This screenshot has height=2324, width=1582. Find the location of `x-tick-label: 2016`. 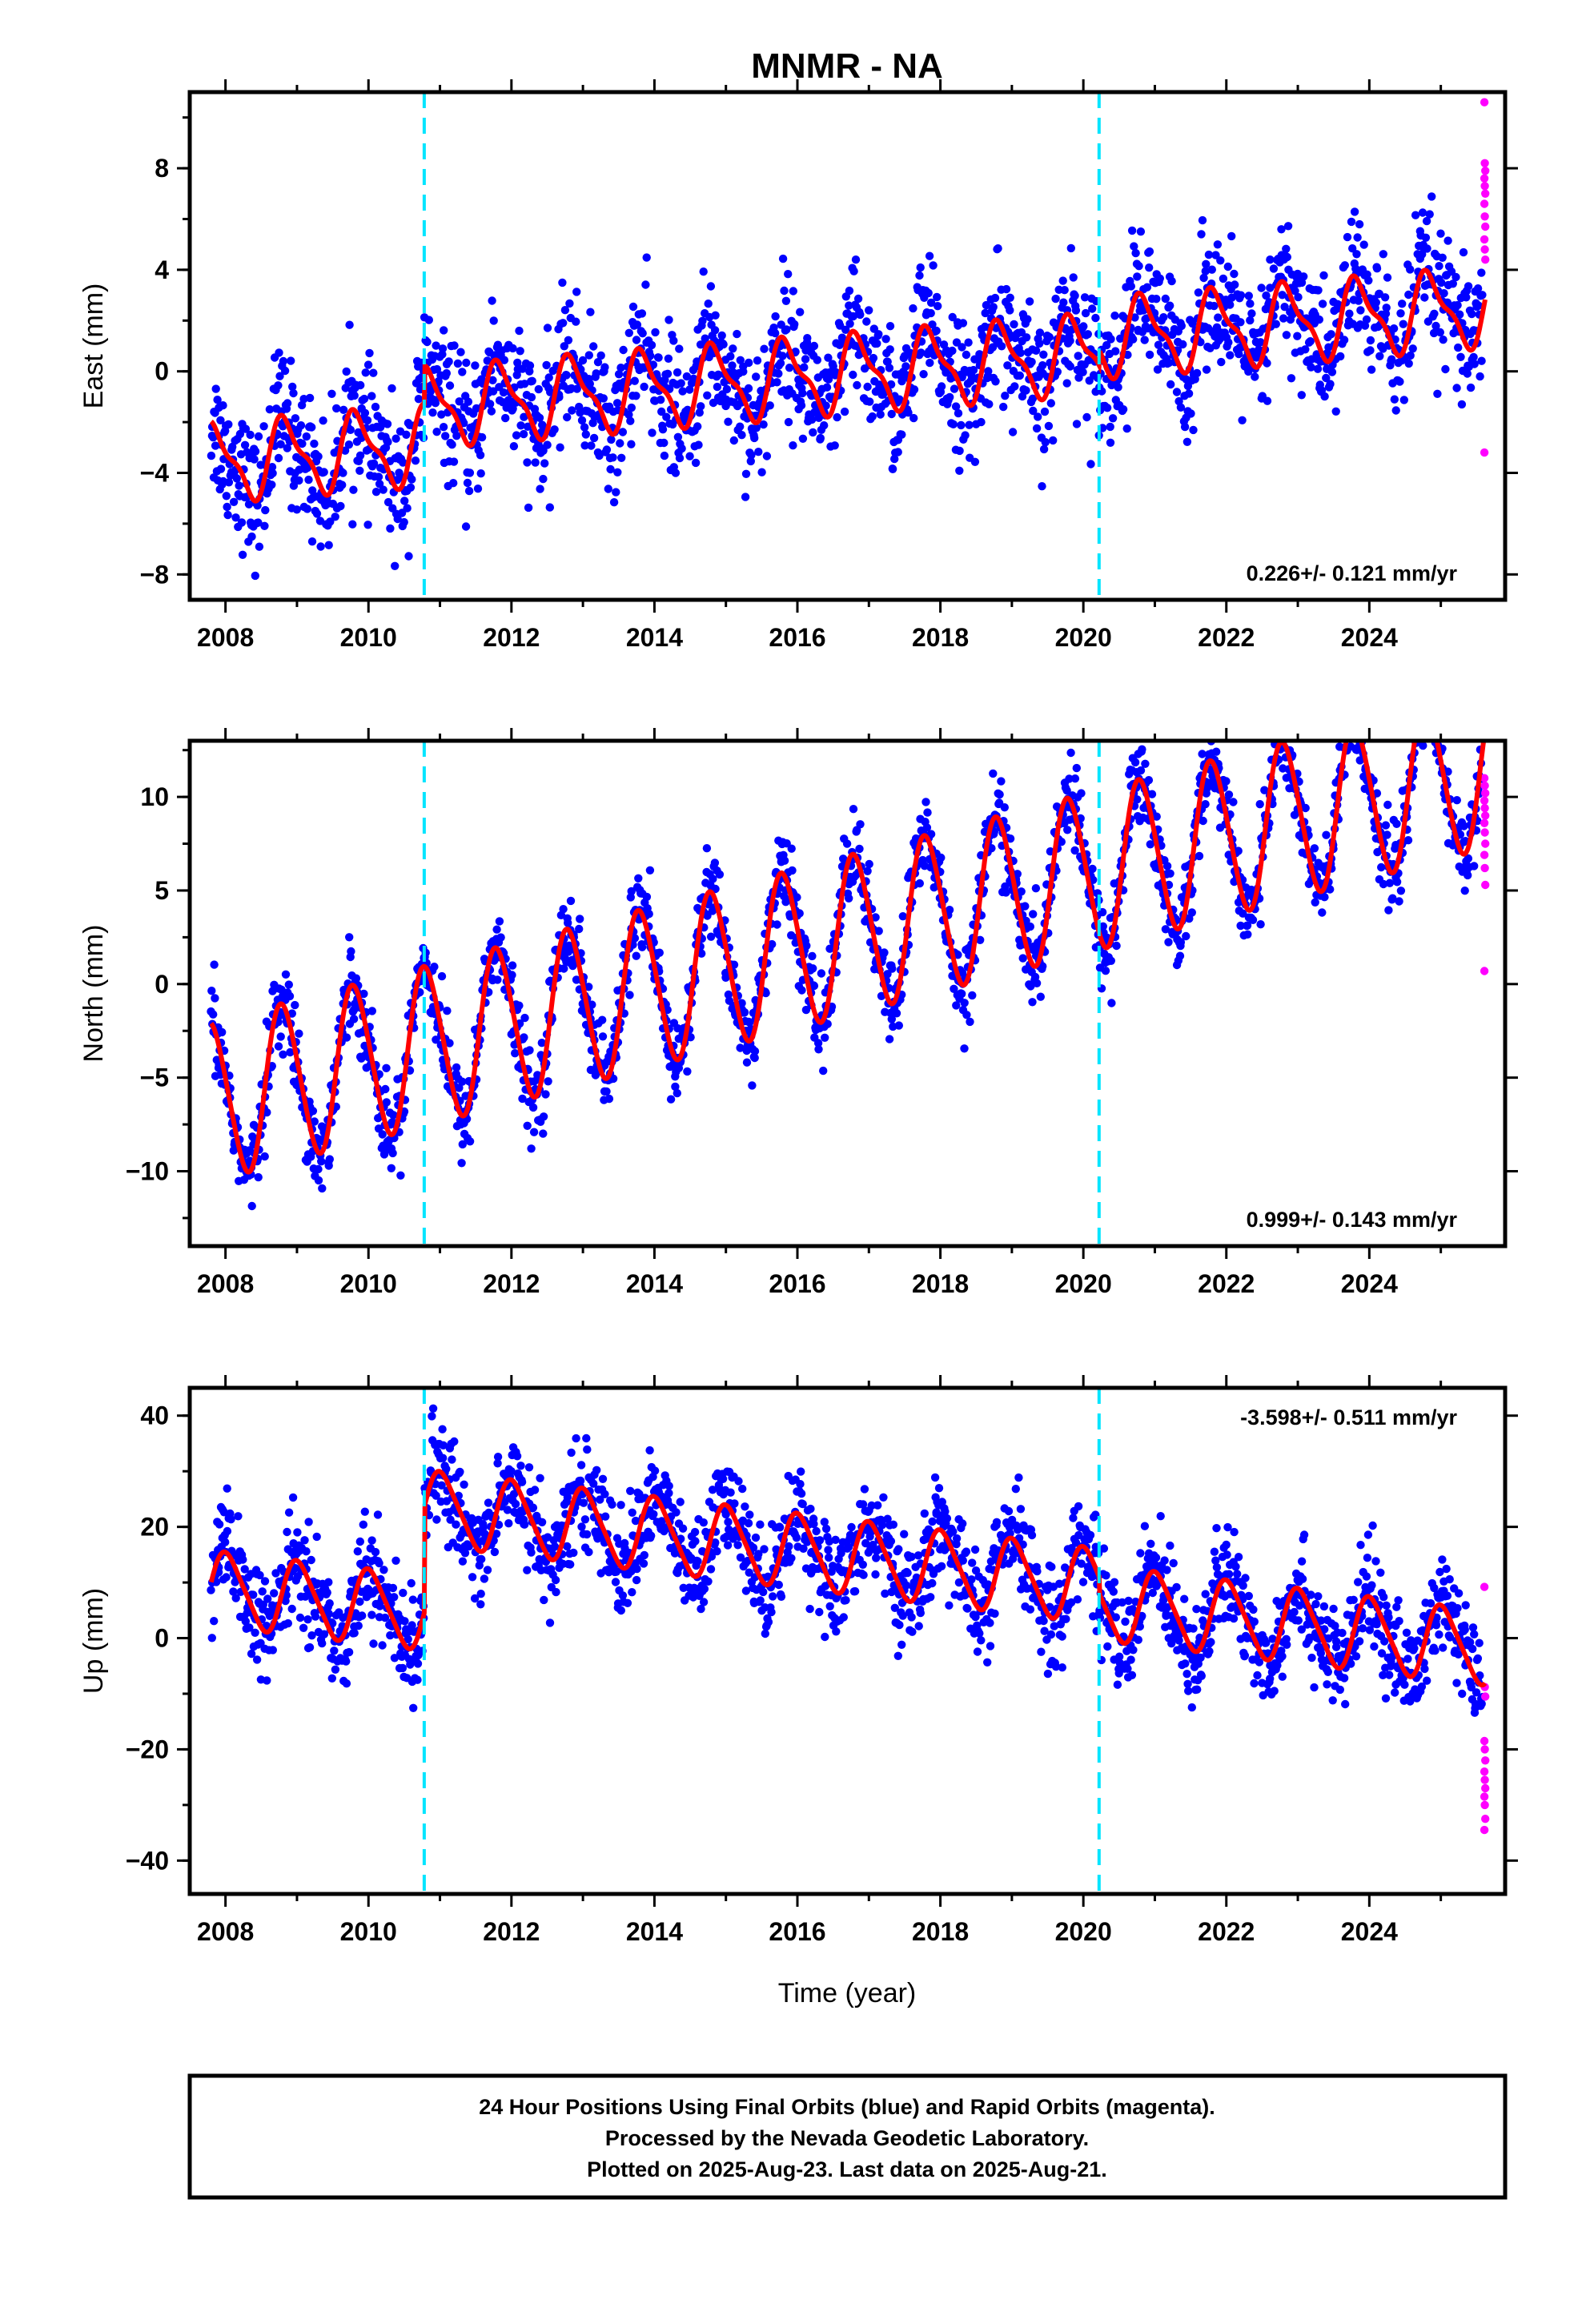

x-tick-label: 2016 is located at coordinates (797, 1283).